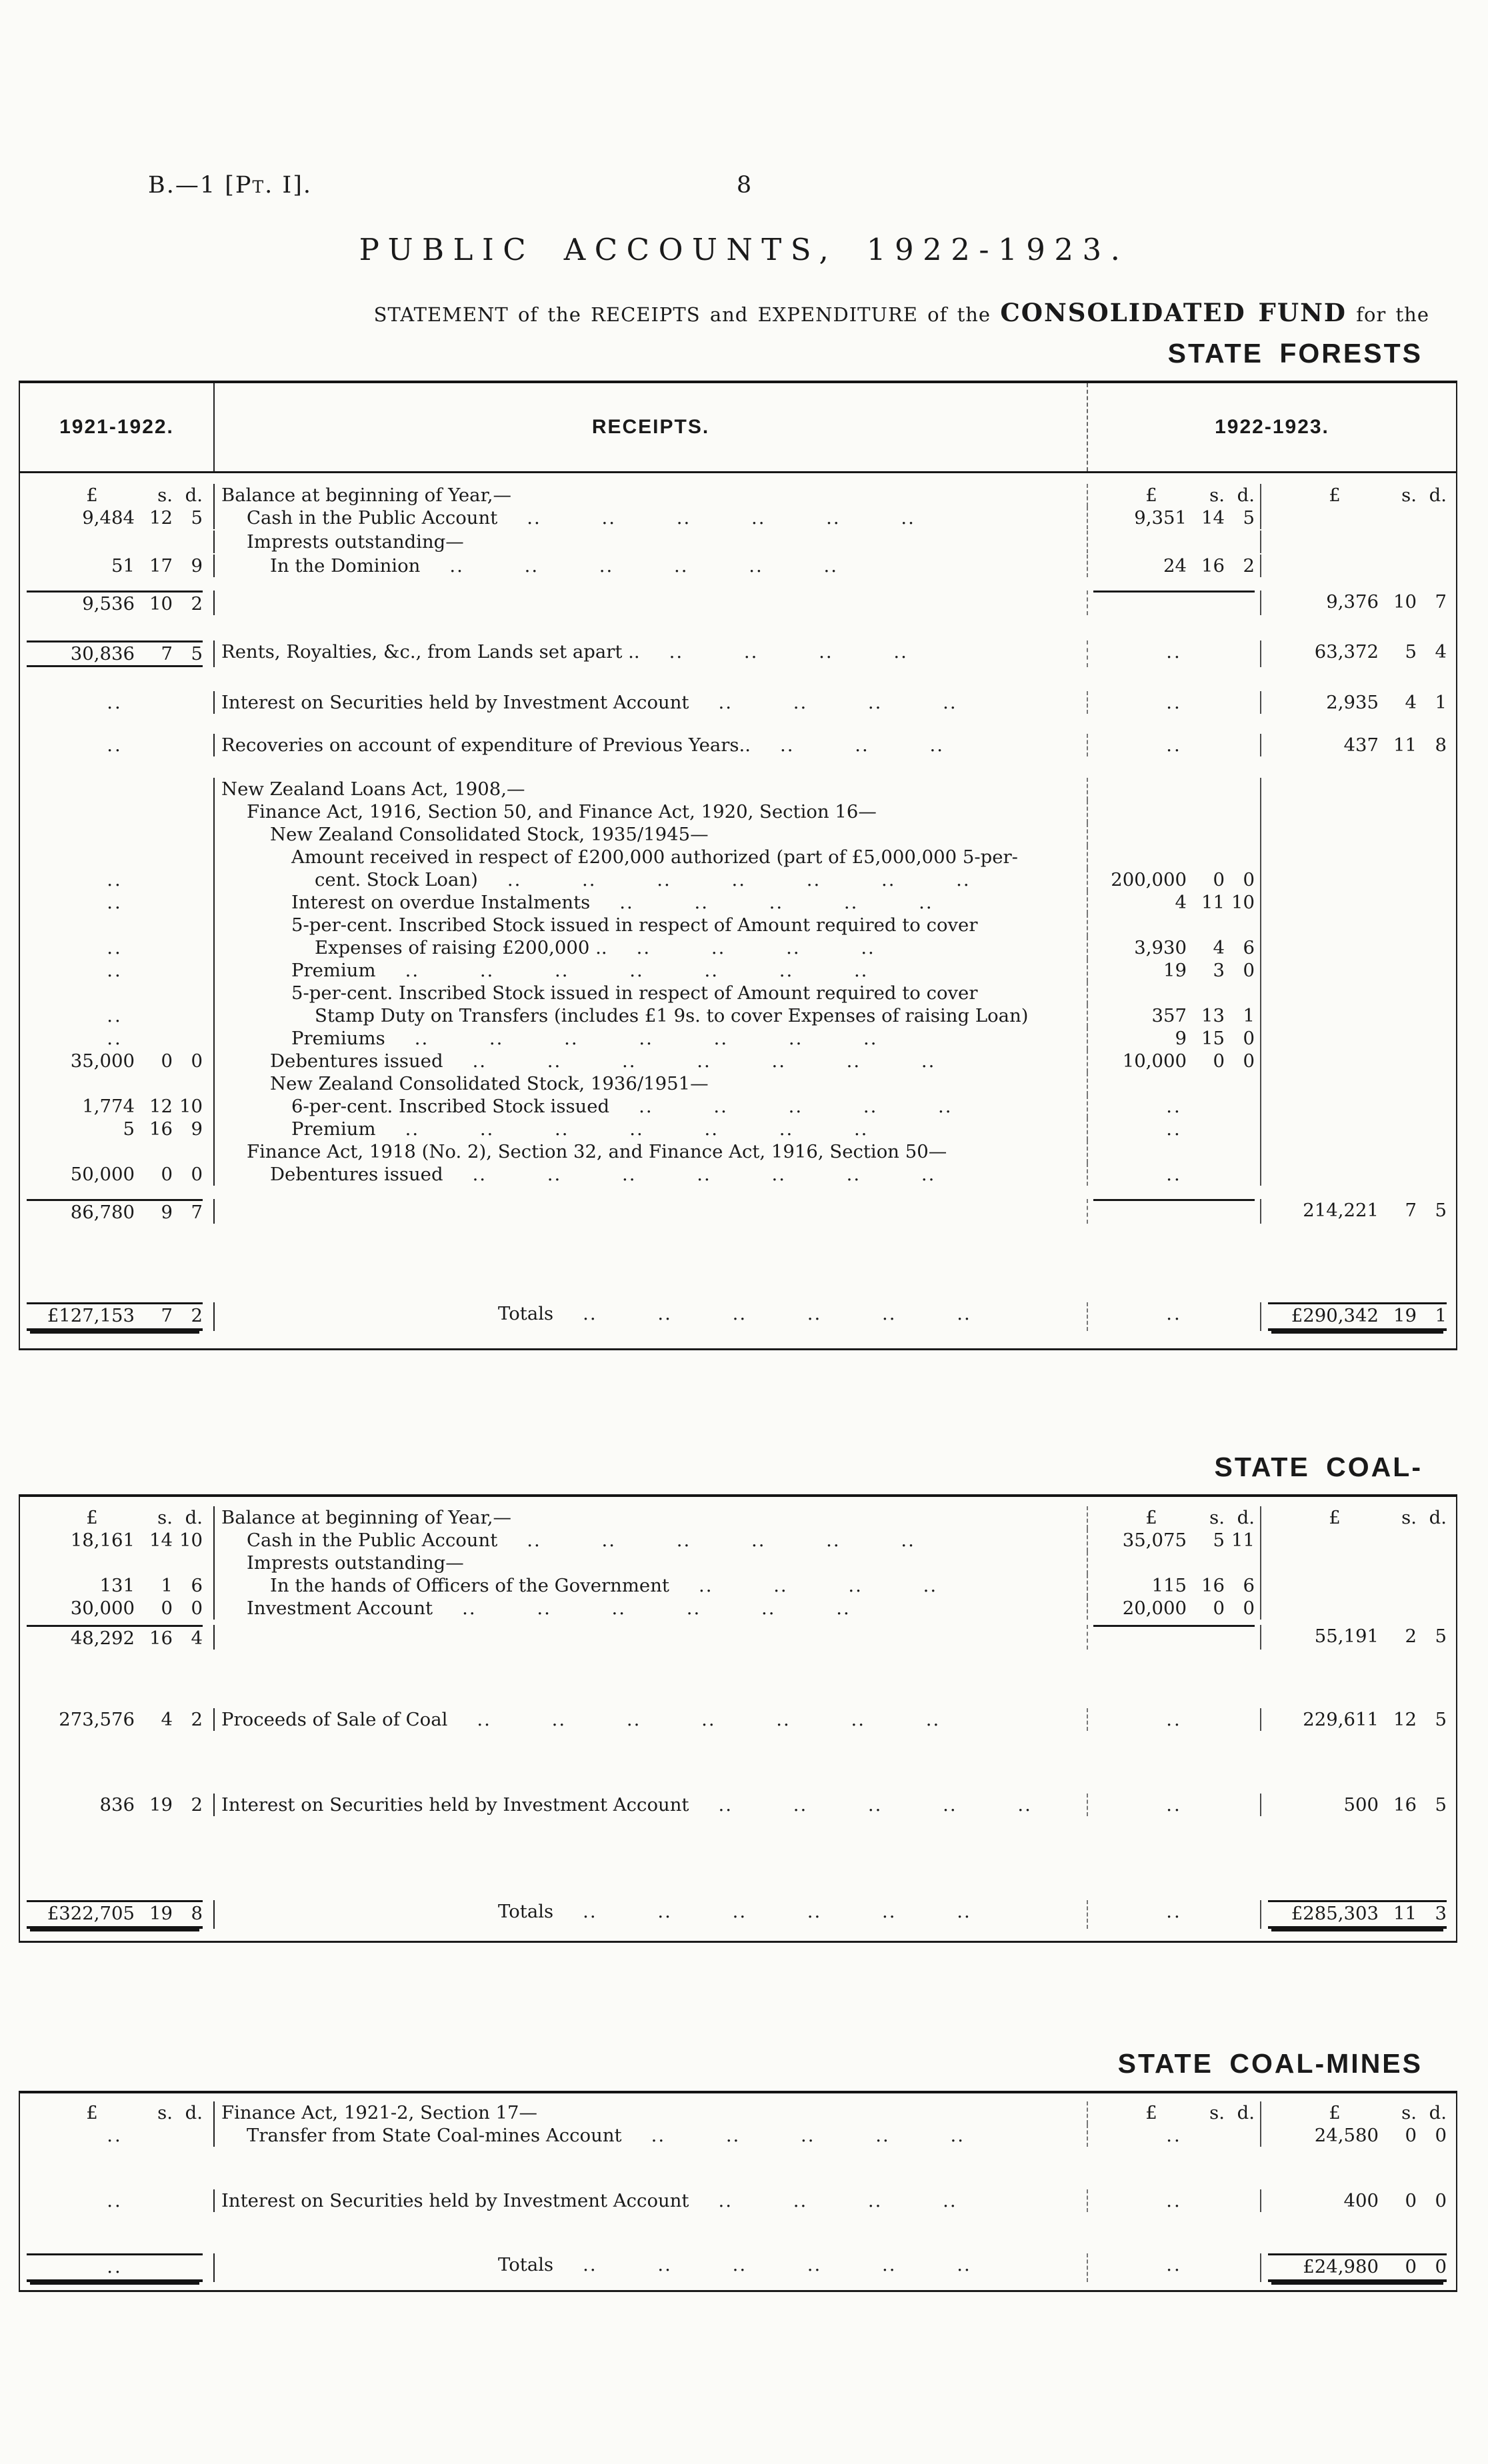 The height and width of the screenshot is (2464, 1488). Describe the element at coordinates (1181, 902) in the screenshot. I see `amount-pounds: 4` at that location.